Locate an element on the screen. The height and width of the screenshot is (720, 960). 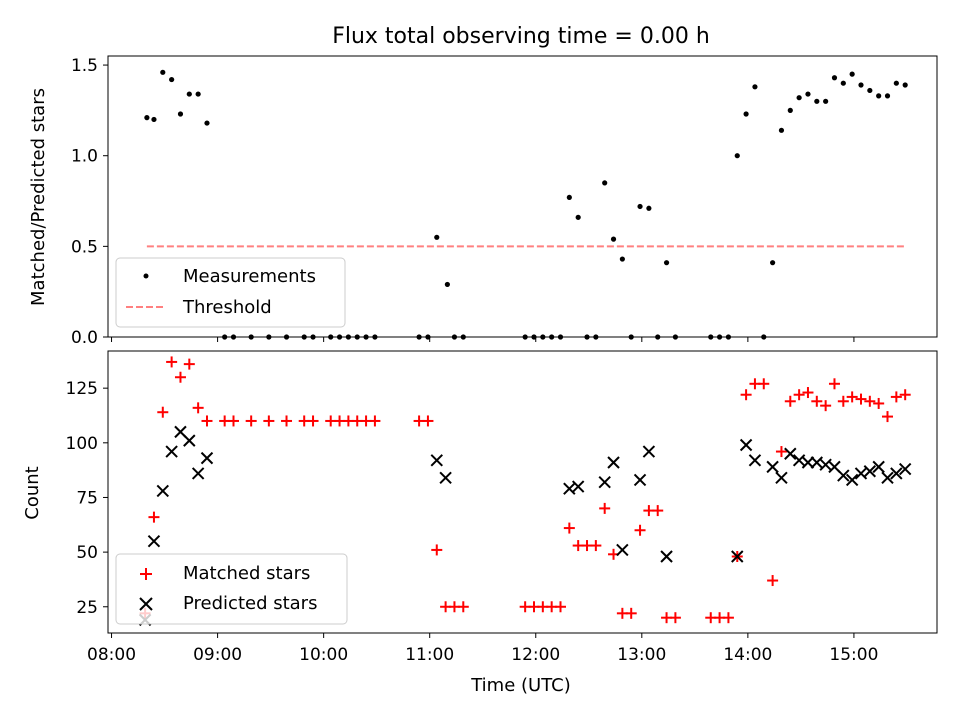
x-tick-label: 12:00 is located at coordinates (535, 655).